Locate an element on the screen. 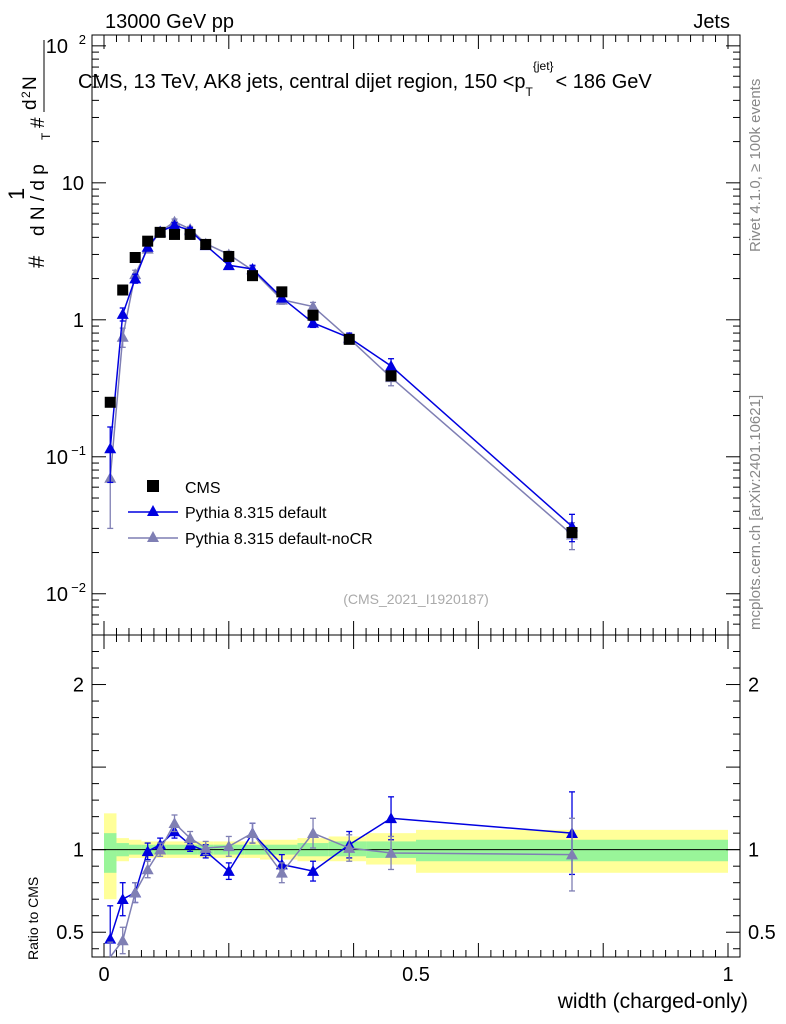 The width and height of the screenshot is (786, 1024). ylabel-n: N is located at coordinates (30, 83).